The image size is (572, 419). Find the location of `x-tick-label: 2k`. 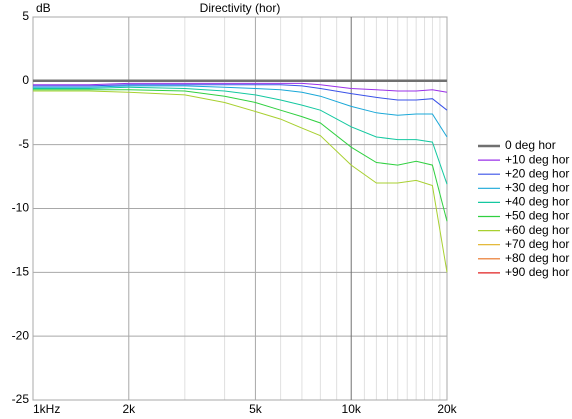

x-tick-label: 2k is located at coordinates (129, 409).